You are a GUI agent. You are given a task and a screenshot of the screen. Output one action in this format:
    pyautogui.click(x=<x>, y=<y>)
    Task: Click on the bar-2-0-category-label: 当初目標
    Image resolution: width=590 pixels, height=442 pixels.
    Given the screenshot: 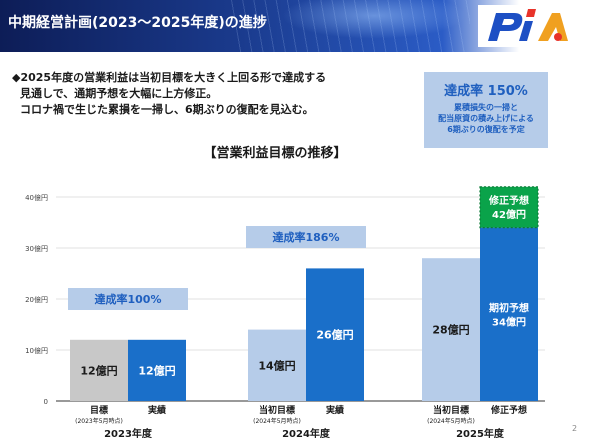 What is the action you would take?
    pyautogui.click(x=451, y=410)
    